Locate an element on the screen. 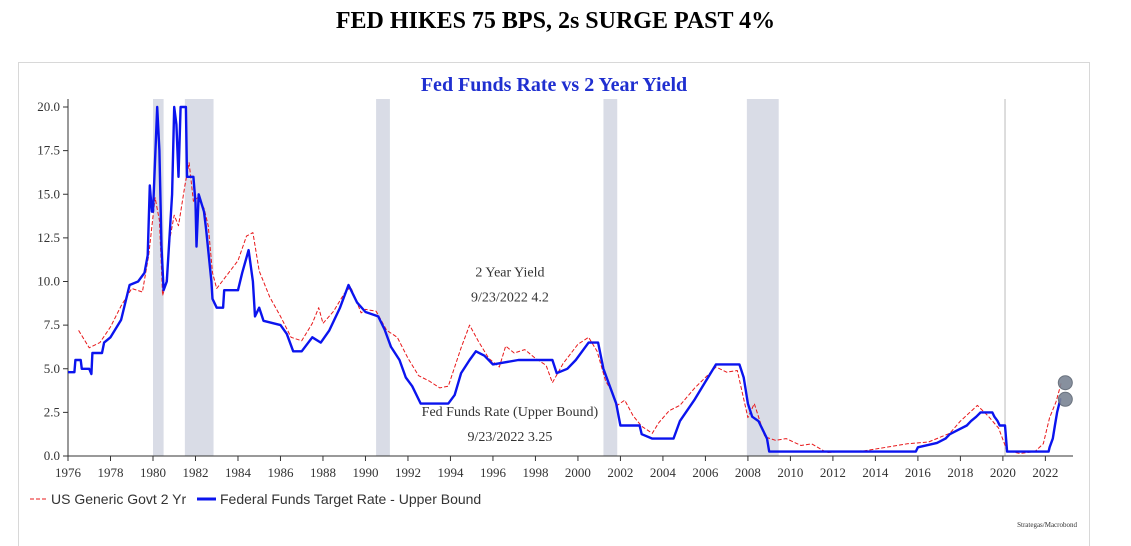 This screenshot has width=1131, height=546. x-tick-label: 1976 is located at coordinates (68, 472).